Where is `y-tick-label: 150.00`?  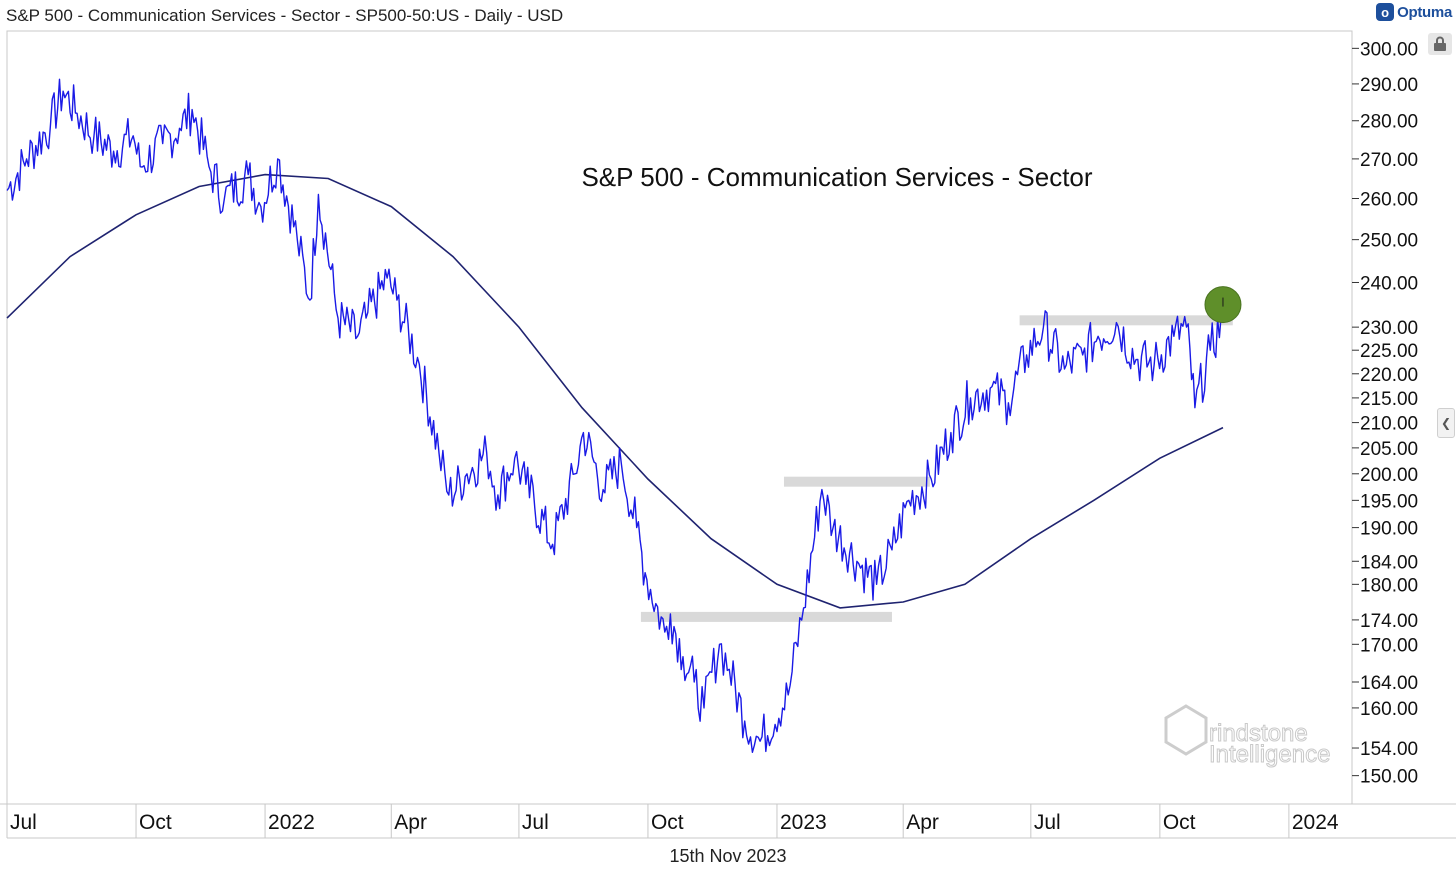 y-tick-label: 150.00 is located at coordinates (1389, 777).